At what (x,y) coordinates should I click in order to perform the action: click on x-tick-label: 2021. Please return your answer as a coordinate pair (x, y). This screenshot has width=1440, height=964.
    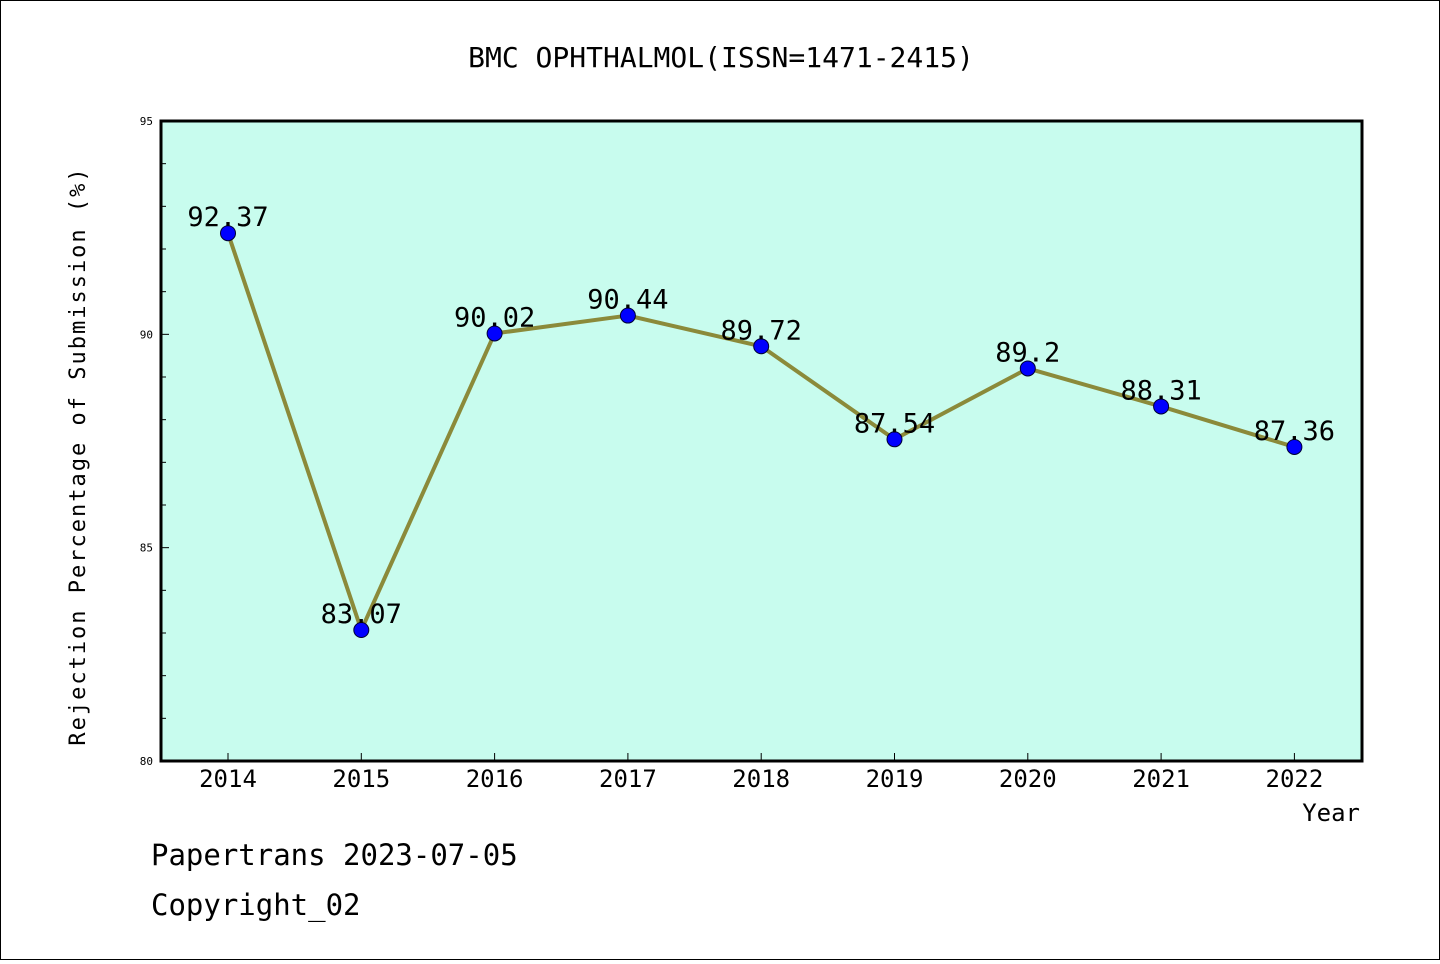
    Looking at the image, I should click on (1161, 779).